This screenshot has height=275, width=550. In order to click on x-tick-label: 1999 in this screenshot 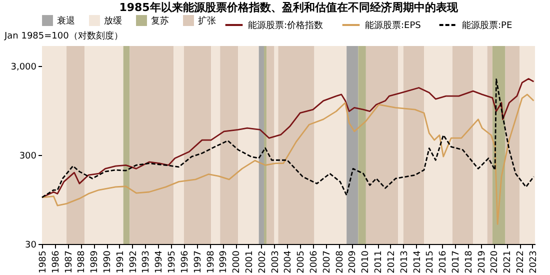, I will do `click(224, 262)`.